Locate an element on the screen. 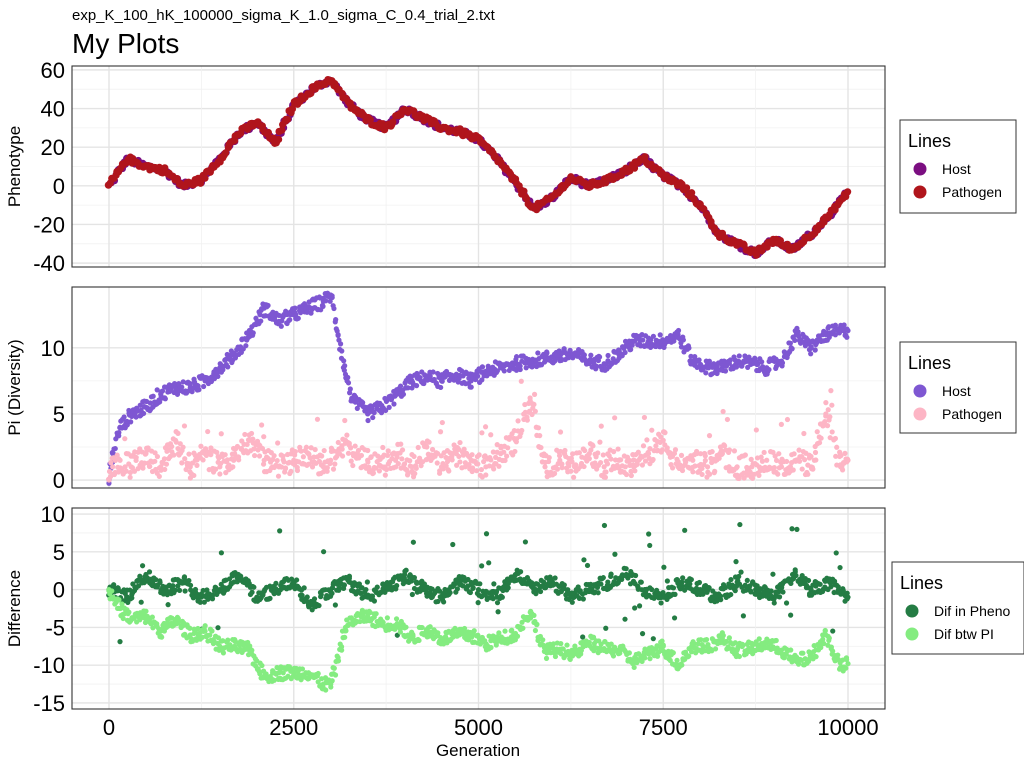 This screenshot has width=1024, height=768. y-tick-label: 40 is located at coordinates (53, 109).